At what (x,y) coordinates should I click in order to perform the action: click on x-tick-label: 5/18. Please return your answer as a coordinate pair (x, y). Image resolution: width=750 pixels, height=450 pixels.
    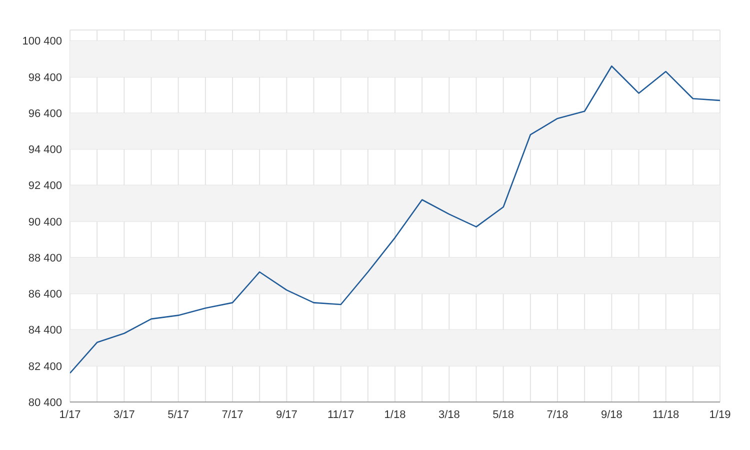
    Looking at the image, I should click on (503, 414).